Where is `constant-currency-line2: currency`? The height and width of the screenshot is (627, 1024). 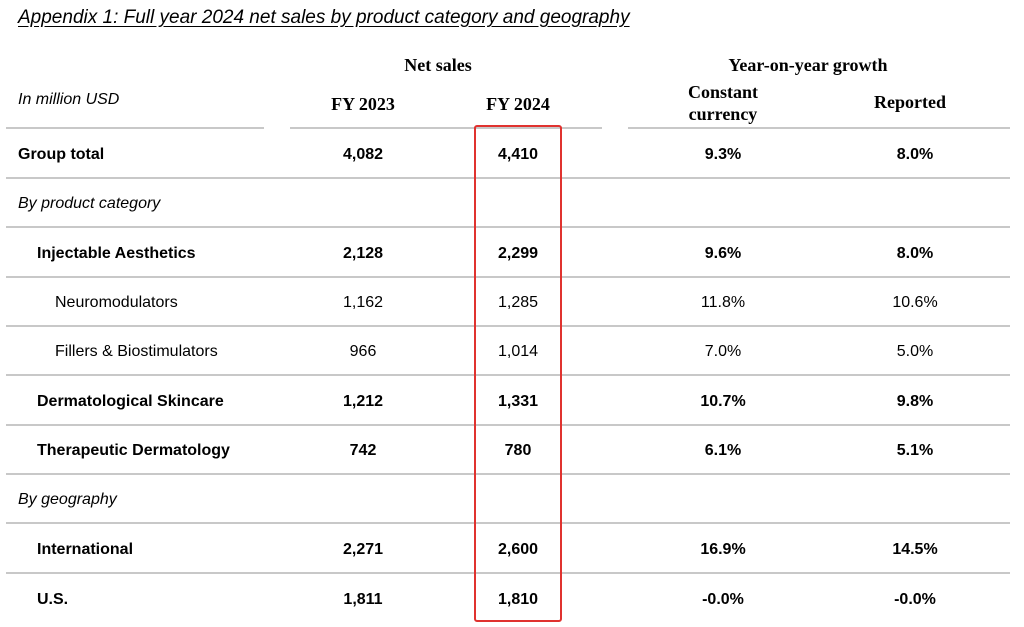 constant-currency-line2: currency is located at coordinates (723, 114).